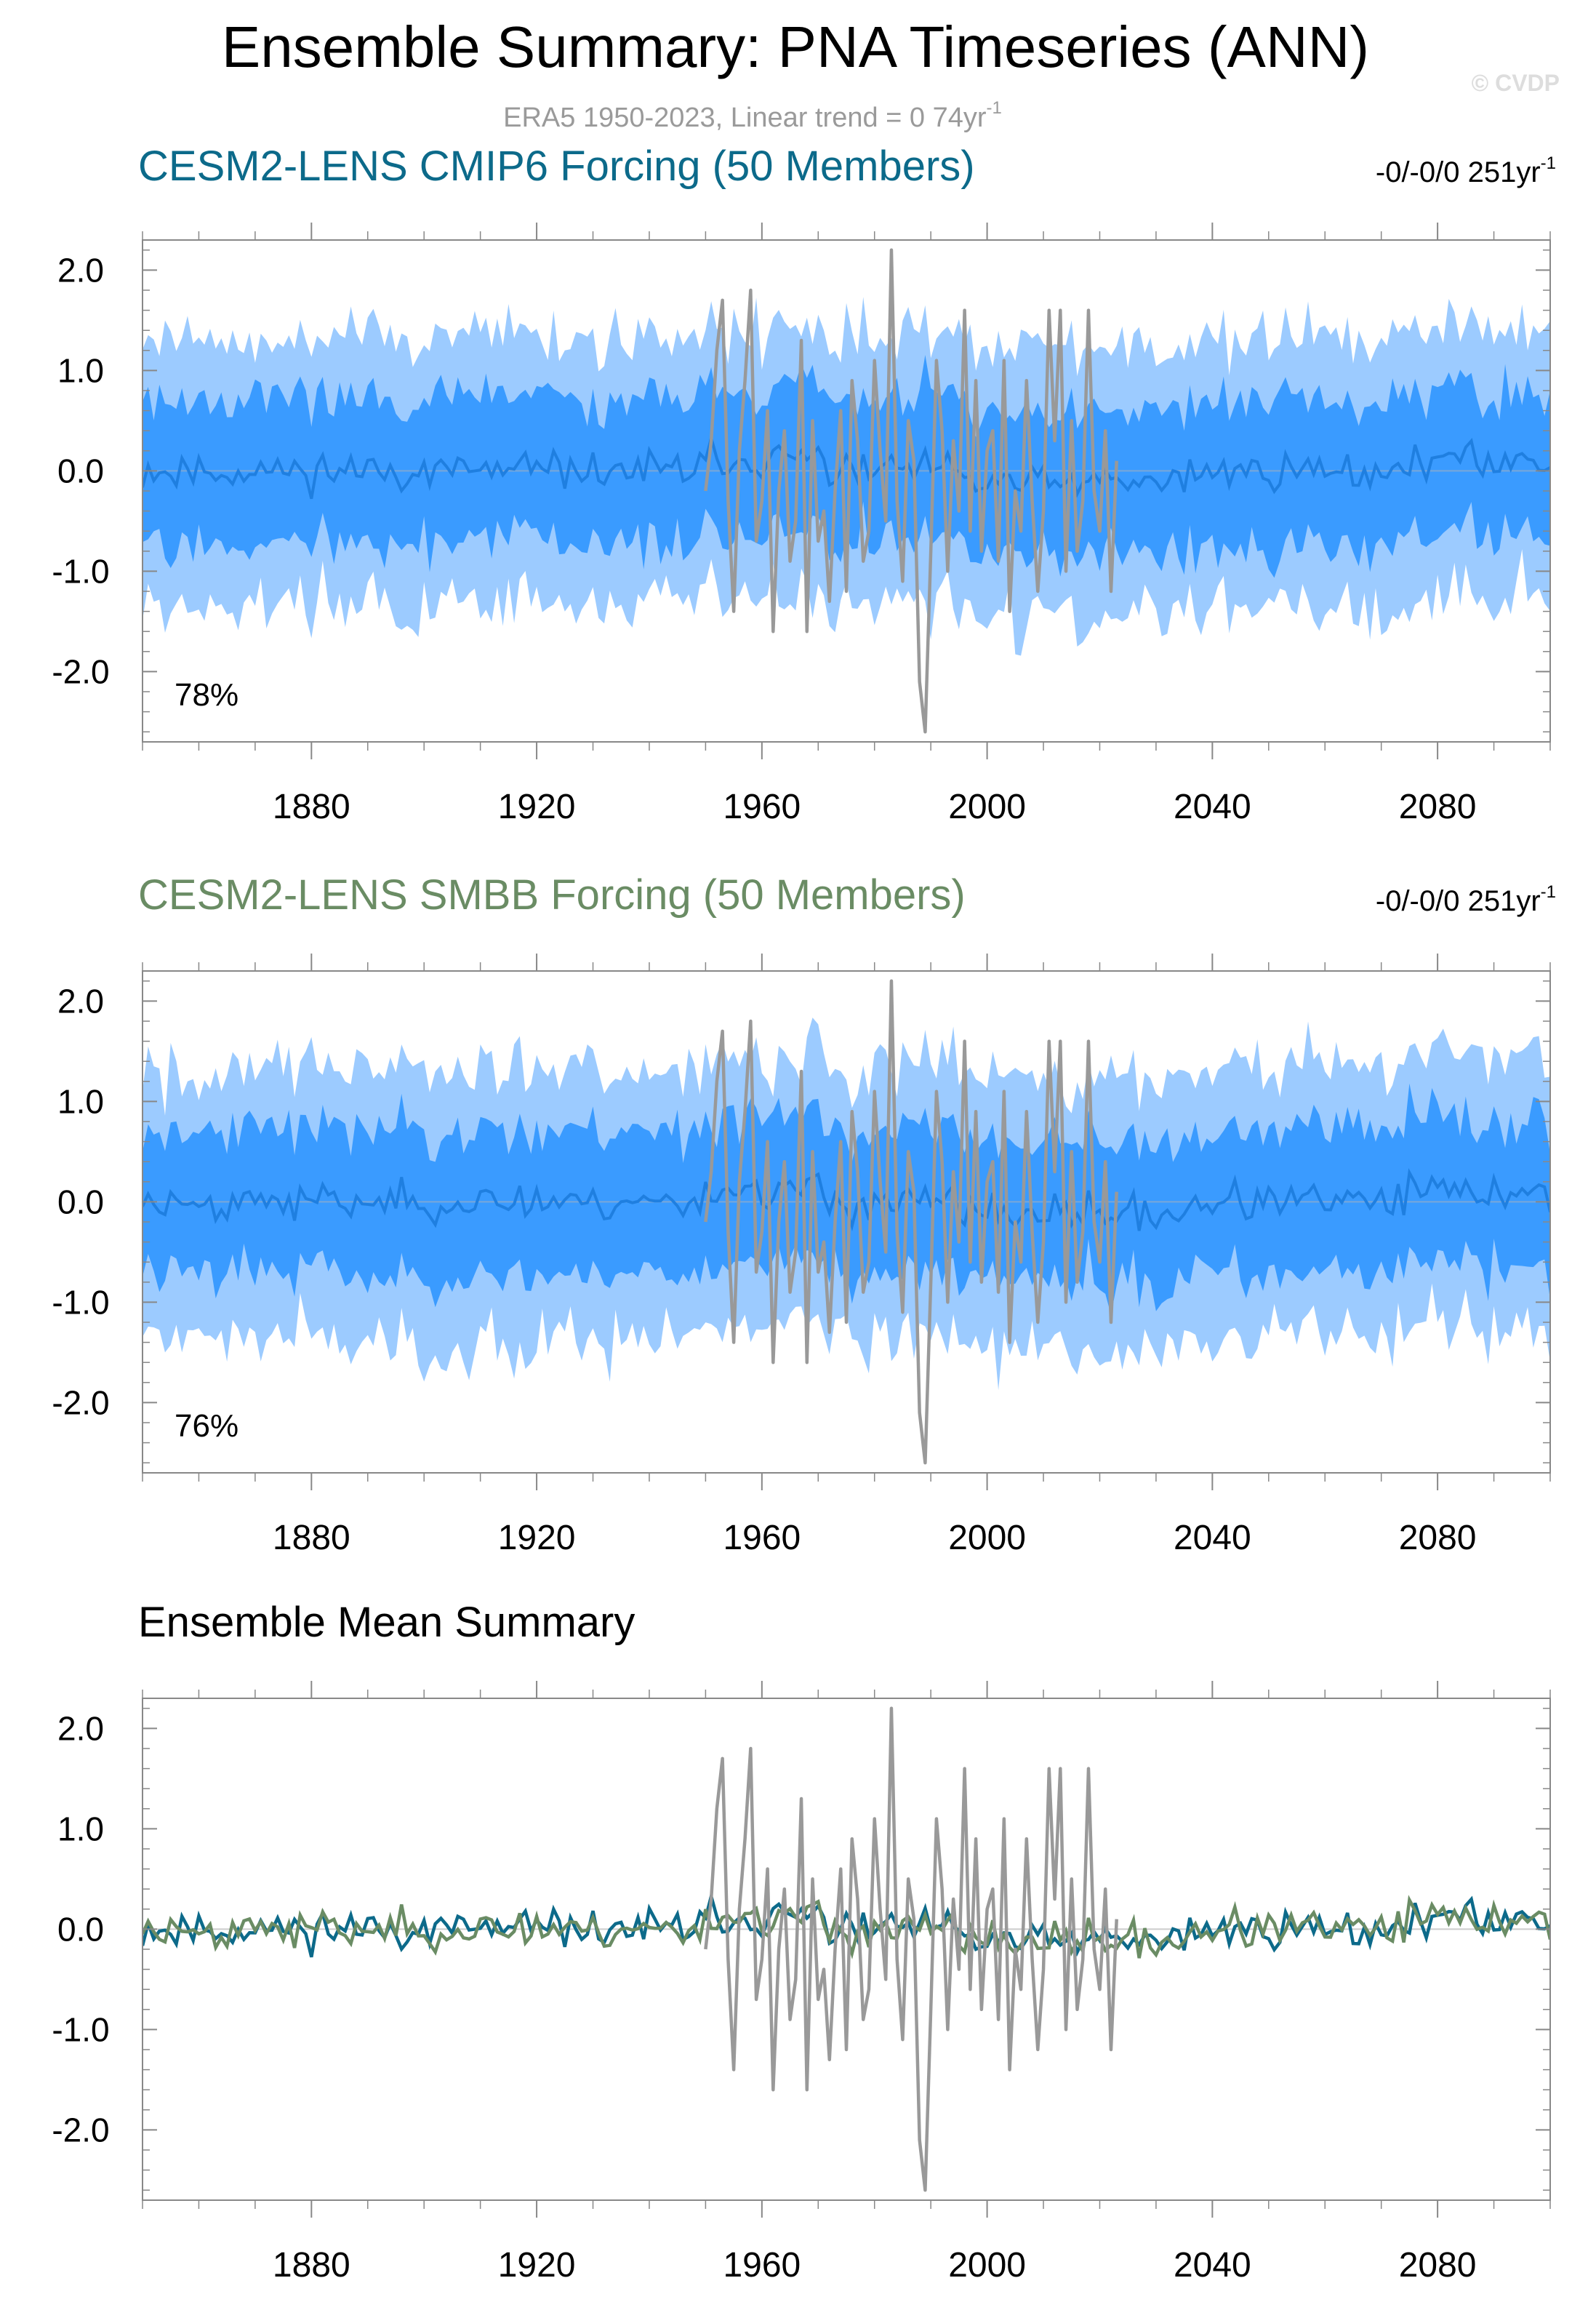 The height and width of the screenshot is (2318, 1596). What do you see at coordinates (1516, 83) in the screenshot?
I see `watermark: © CVDP` at bounding box center [1516, 83].